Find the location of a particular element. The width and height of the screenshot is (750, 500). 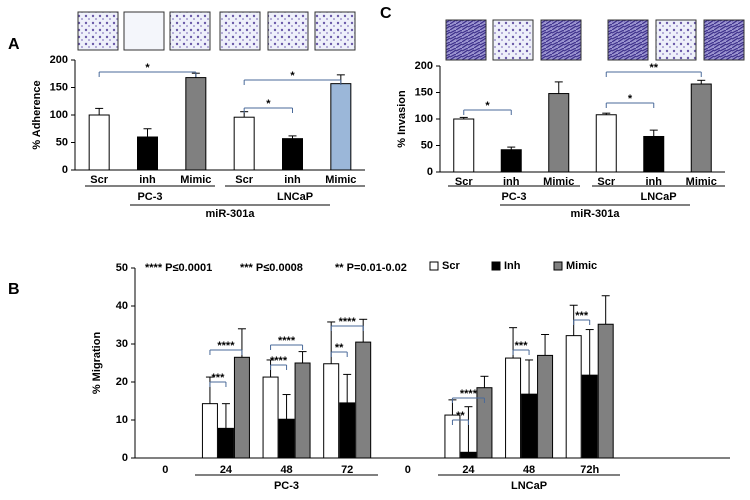

panel-letter: C is located at coordinates (386, 13).